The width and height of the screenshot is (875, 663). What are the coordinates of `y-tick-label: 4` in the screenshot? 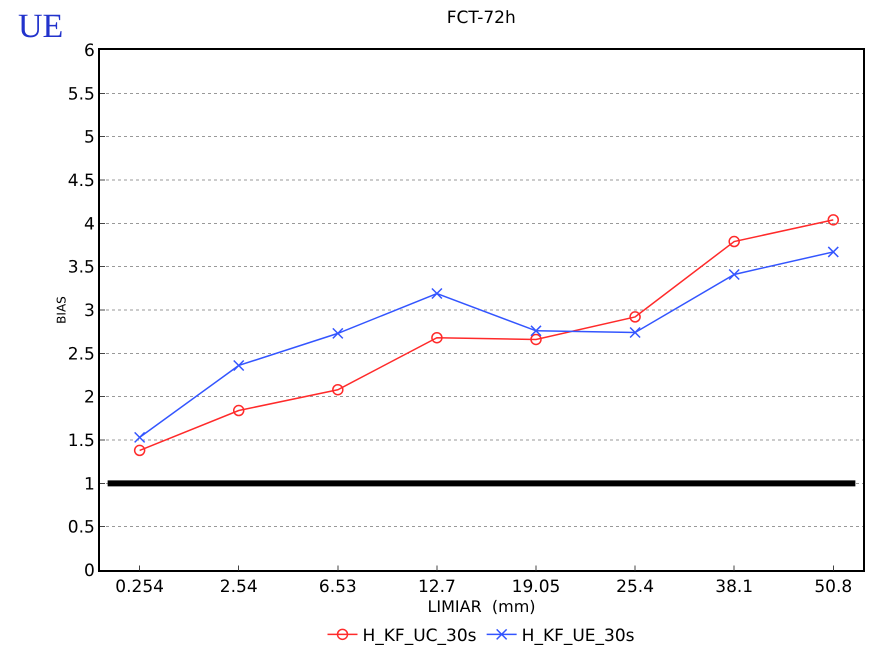 It's located at (89, 224).